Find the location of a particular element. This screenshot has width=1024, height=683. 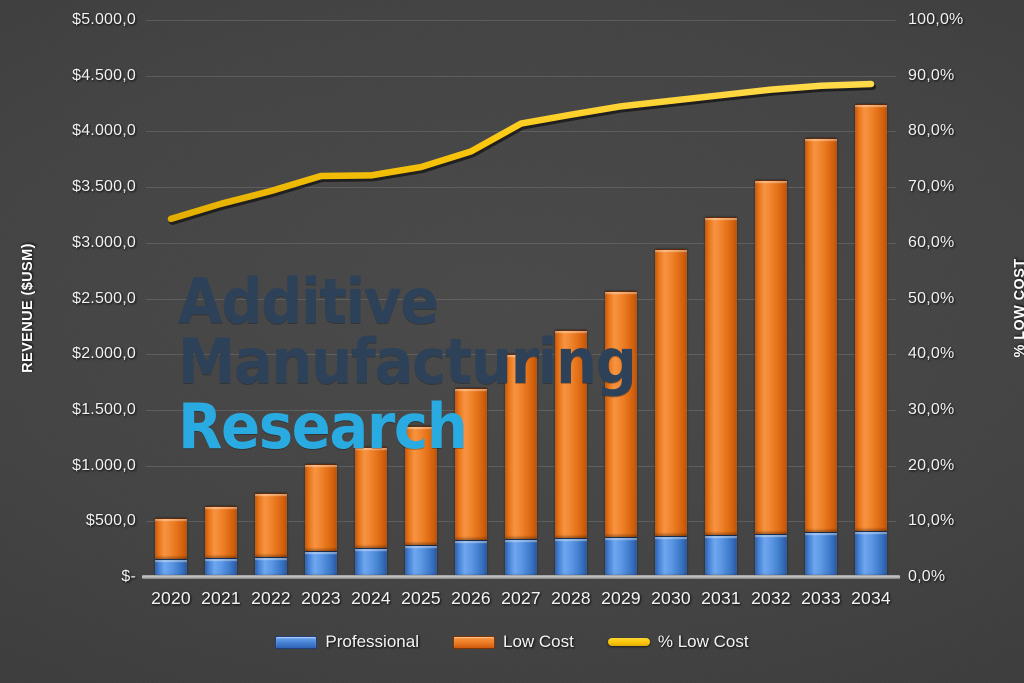

x-axis-tick: 2023 is located at coordinates (321, 598).